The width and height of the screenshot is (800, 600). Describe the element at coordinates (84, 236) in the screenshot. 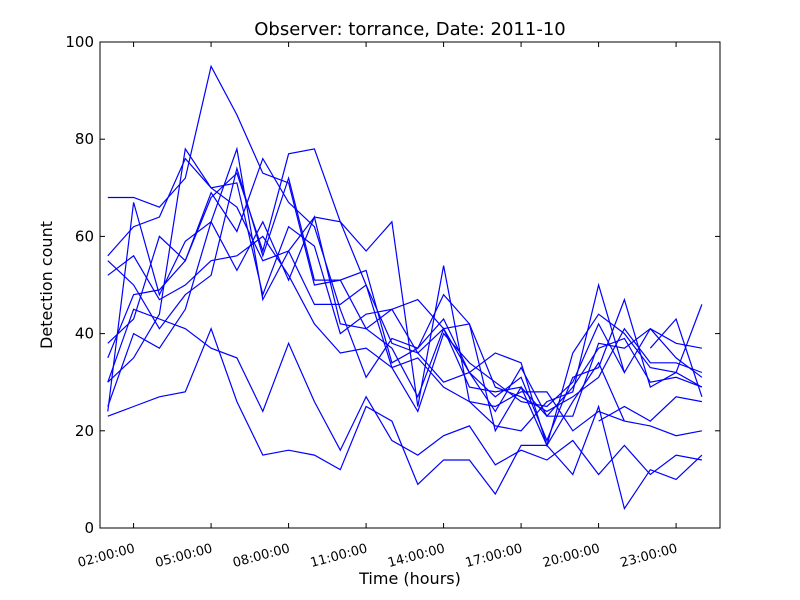

I see `y-tick-label: 60` at that location.